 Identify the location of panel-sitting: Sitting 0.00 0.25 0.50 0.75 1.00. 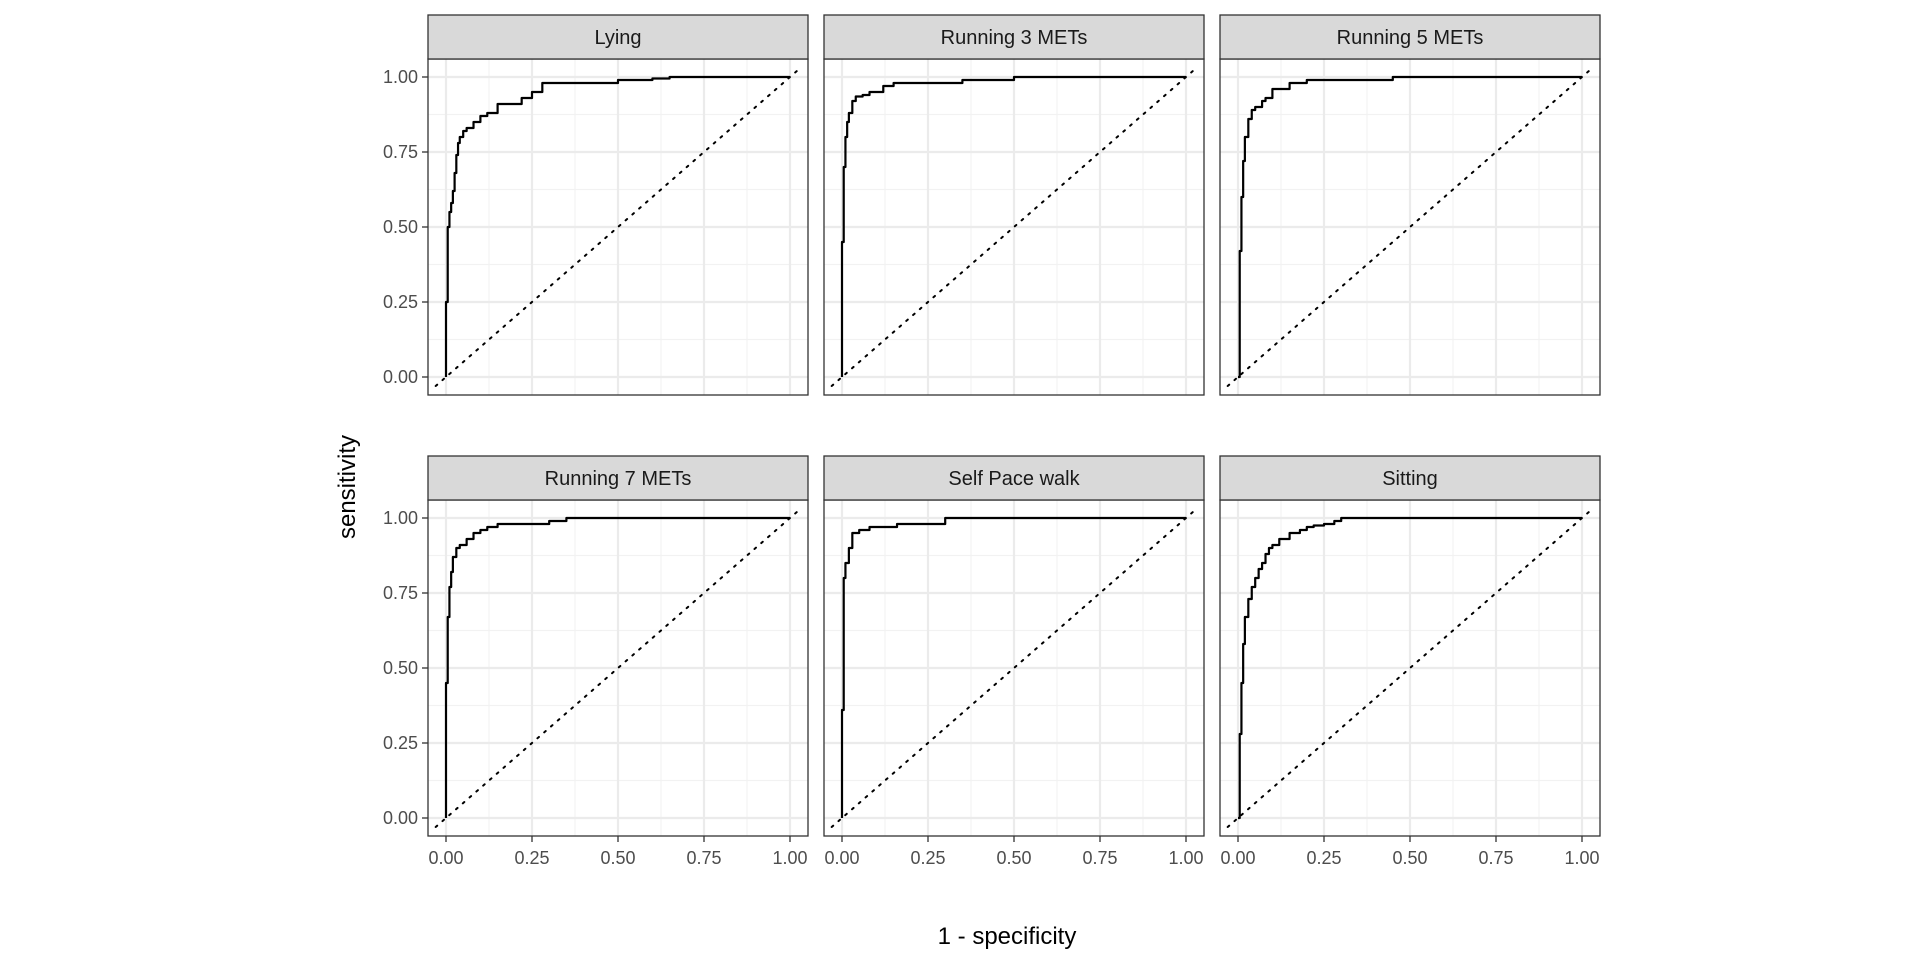
(1410, 661).